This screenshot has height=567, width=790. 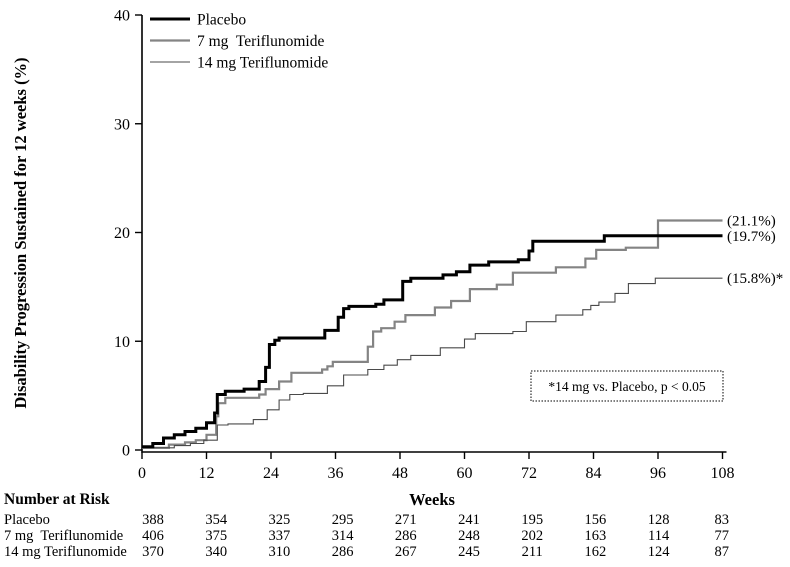 I want to click on legend-item-placebo: Placebo, so click(x=198, y=20).